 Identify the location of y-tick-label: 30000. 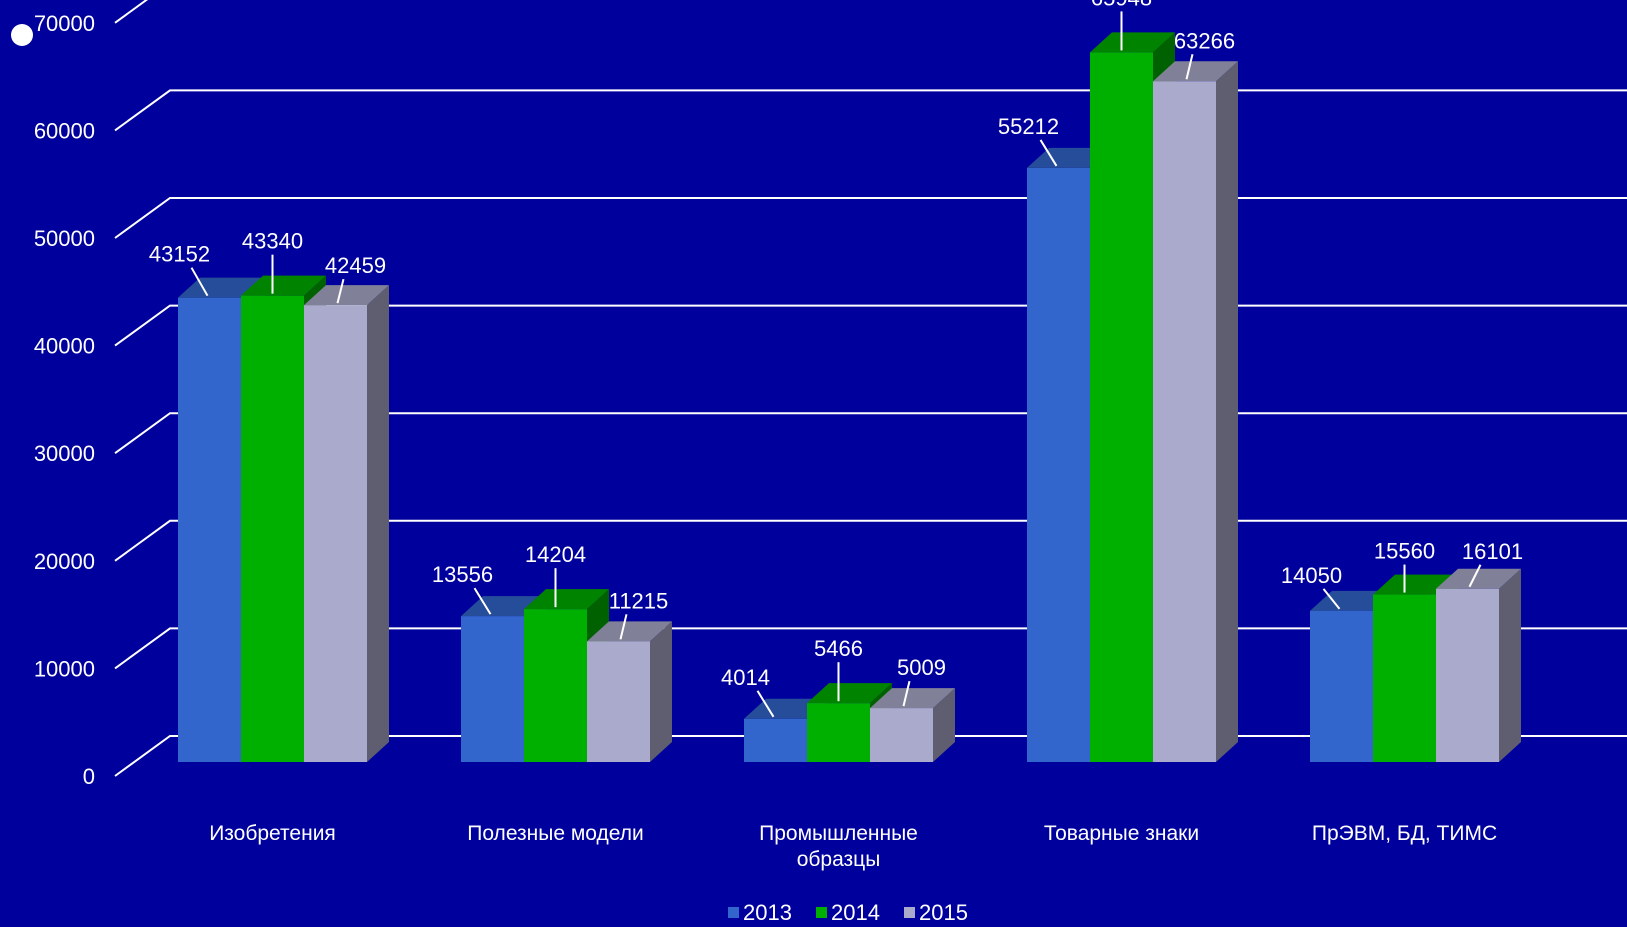
(64, 453).